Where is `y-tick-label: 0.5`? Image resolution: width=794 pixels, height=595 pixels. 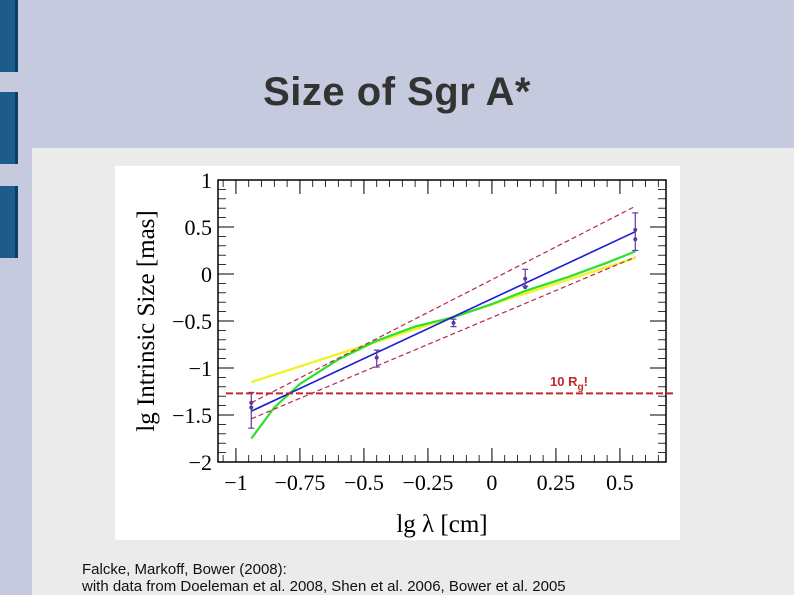
y-tick-label: 0.5 is located at coordinates (199, 227).